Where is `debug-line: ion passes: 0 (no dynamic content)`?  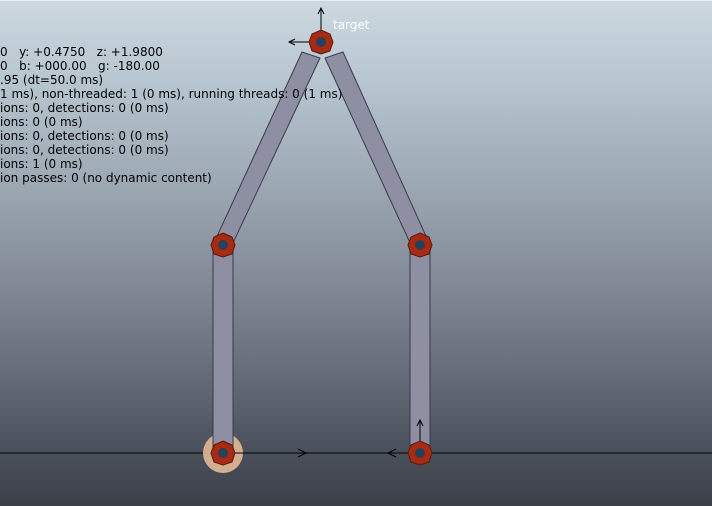 debug-line: ion passes: 0 (no dynamic content) is located at coordinates (106, 178).